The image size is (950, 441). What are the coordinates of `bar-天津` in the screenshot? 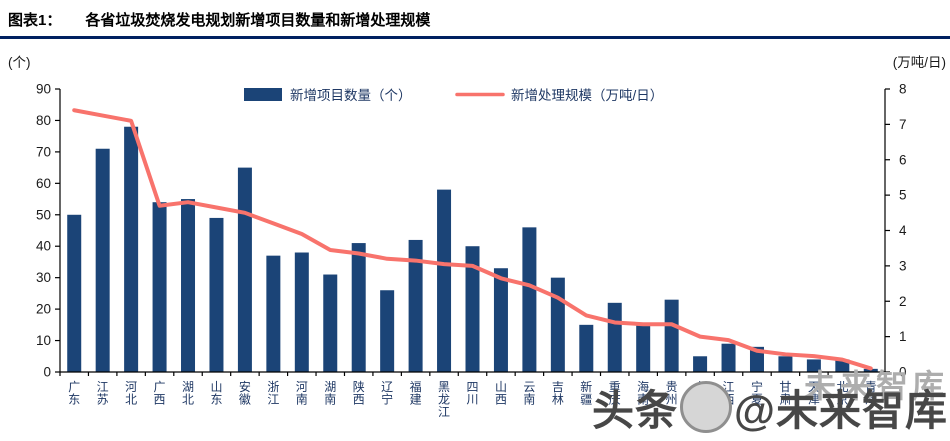 It's located at (813, 365).